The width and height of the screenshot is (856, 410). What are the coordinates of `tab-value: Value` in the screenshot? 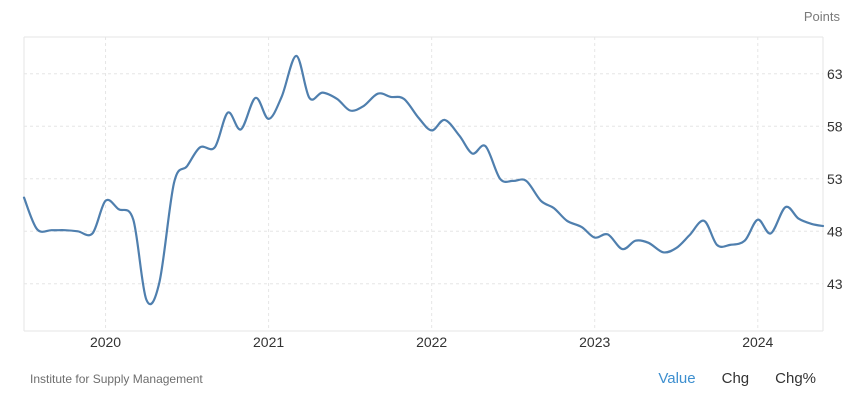 It's located at (677, 378).